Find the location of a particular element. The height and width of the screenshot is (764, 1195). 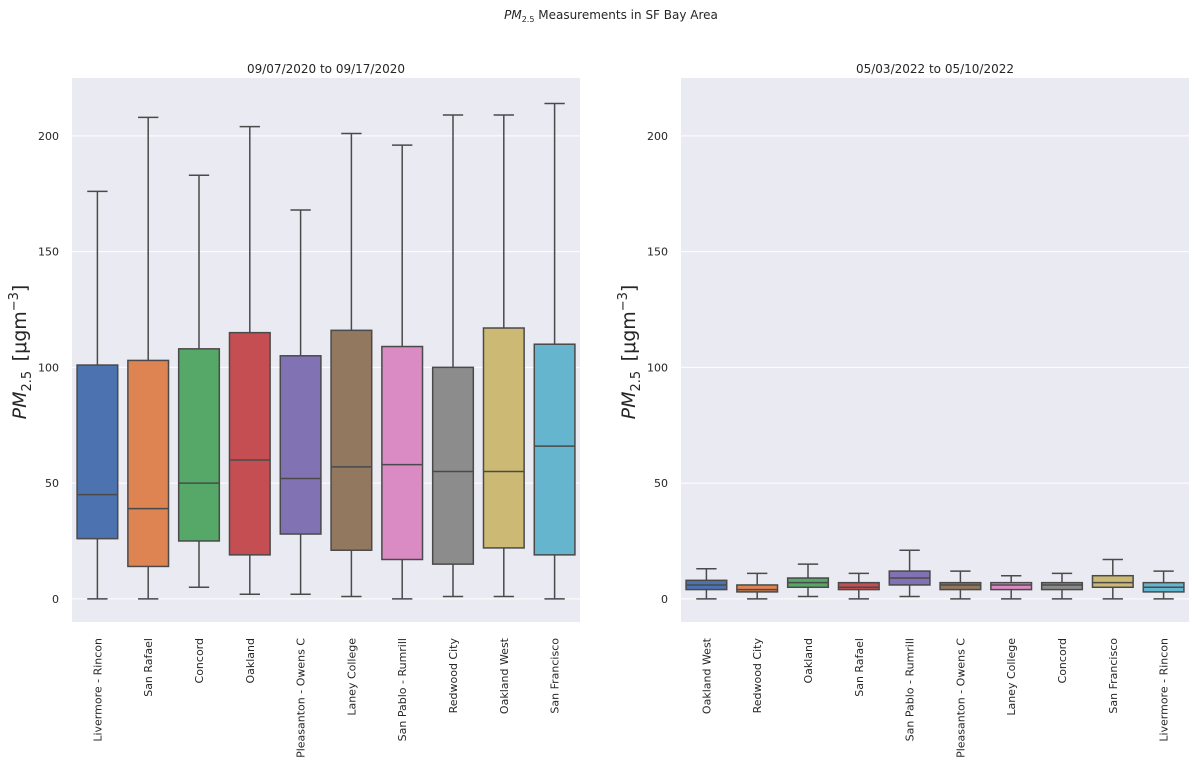

chart1-ytick-label: 150 is located at coordinates (48, 252).